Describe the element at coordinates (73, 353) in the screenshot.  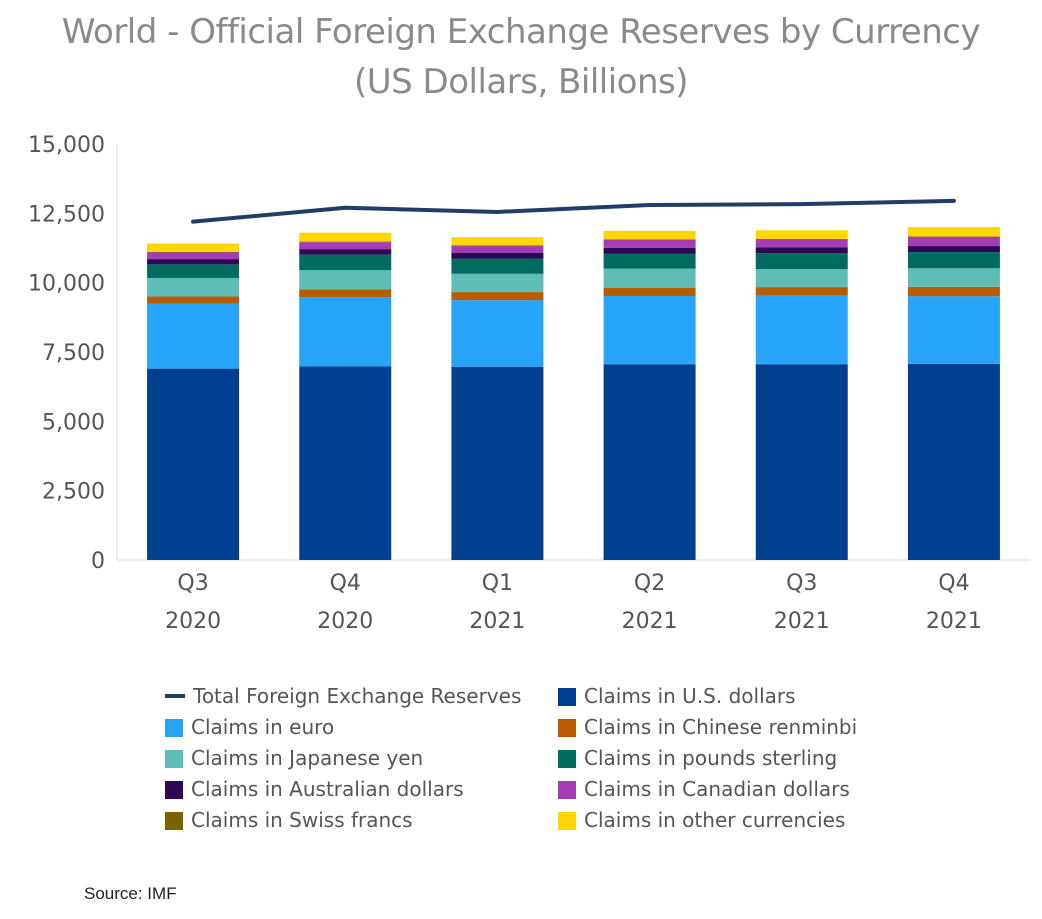
I see `y-tick-label: 7,500` at that location.